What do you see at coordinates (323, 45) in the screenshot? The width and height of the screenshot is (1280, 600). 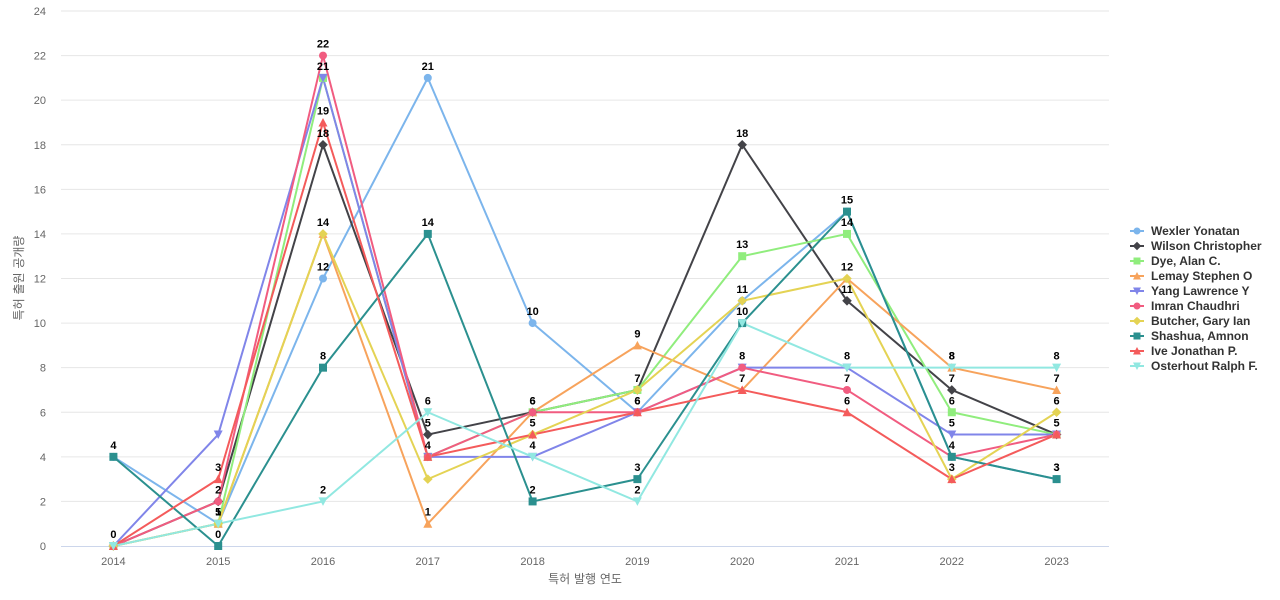 I see `data-label: 22` at bounding box center [323, 45].